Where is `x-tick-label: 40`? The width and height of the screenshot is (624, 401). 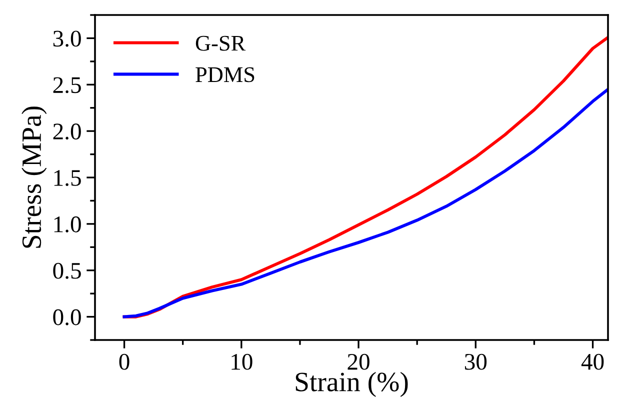 x-tick-label: 40 is located at coordinates (592, 362).